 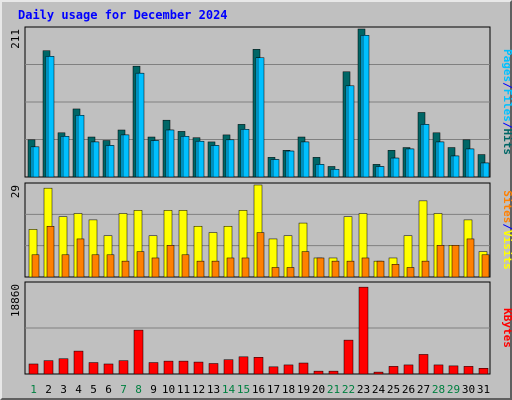 I want to click on x-tick-label-6: 6, so click(x=108, y=389).